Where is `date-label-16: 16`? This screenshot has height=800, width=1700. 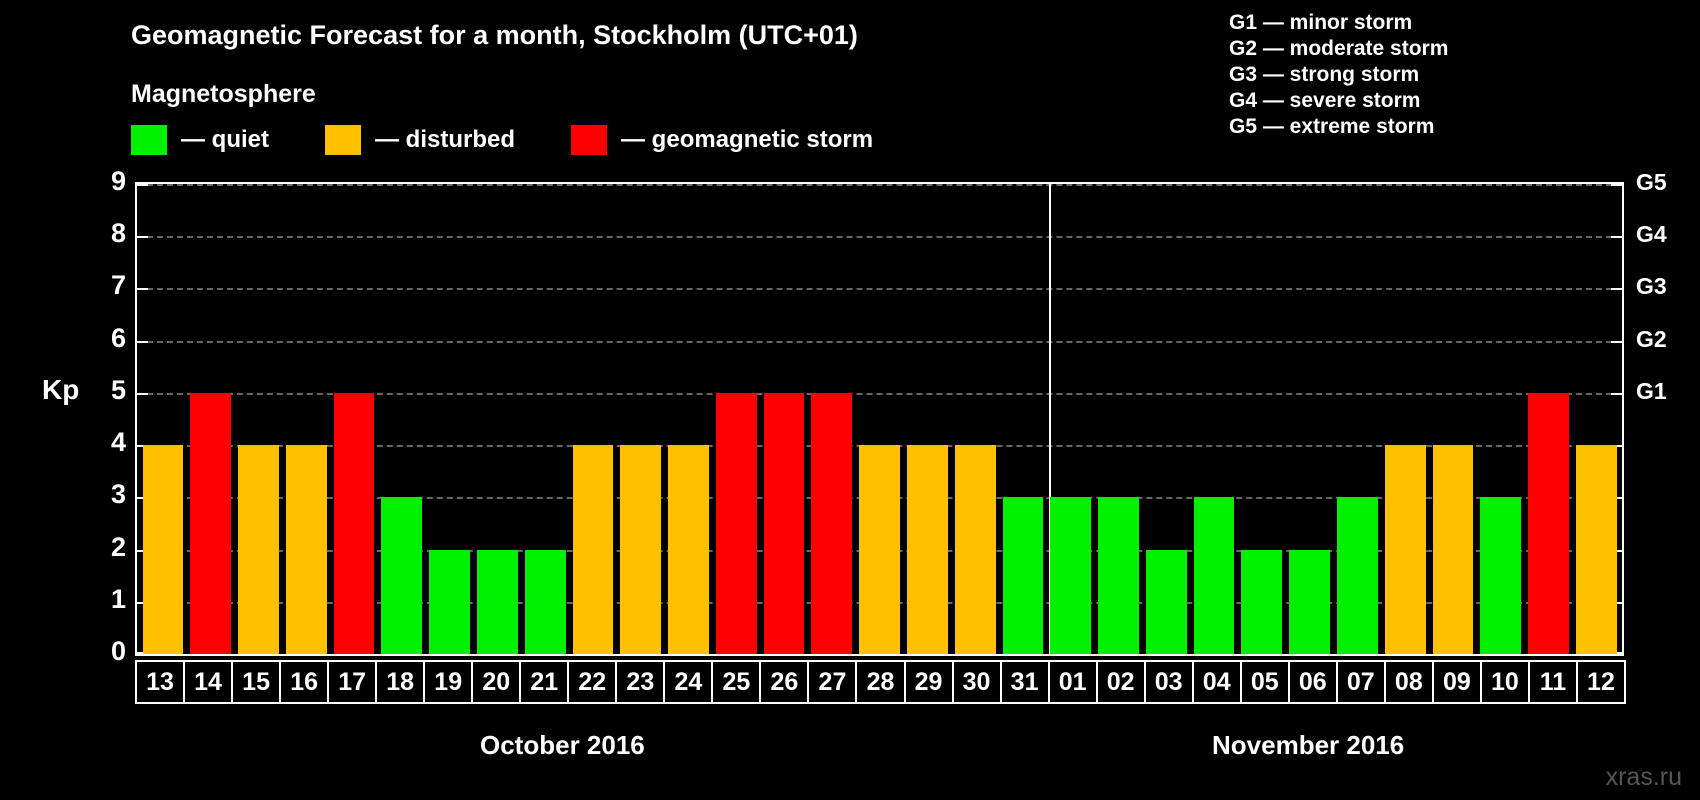 date-label-16: 16 is located at coordinates (304, 682).